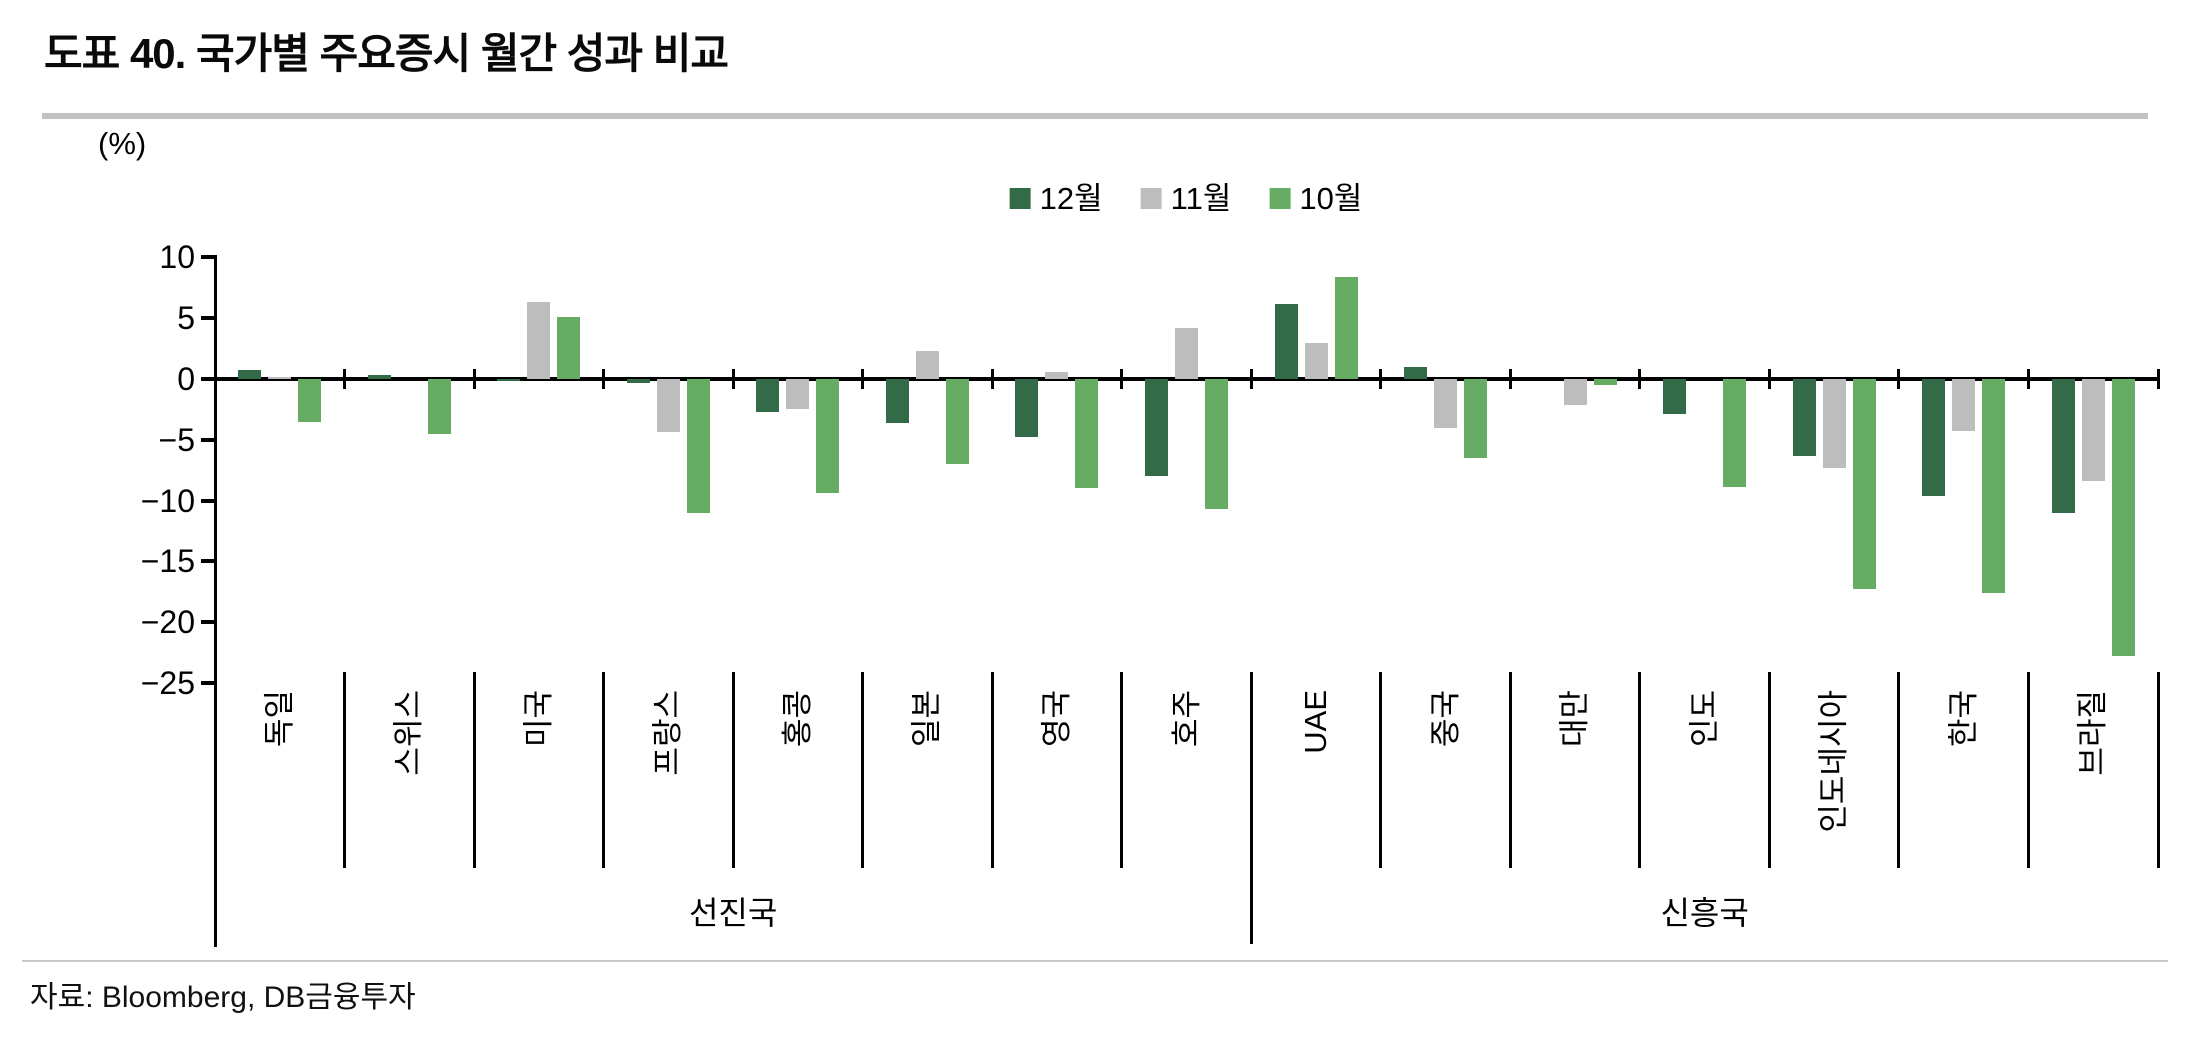 Image resolution: width=2190 pixels, height=1042 pixels. What do you see at coordinates (509, 380) in the screenshot?
I see `bar-12월-미국` at bounding box center [509, 380].